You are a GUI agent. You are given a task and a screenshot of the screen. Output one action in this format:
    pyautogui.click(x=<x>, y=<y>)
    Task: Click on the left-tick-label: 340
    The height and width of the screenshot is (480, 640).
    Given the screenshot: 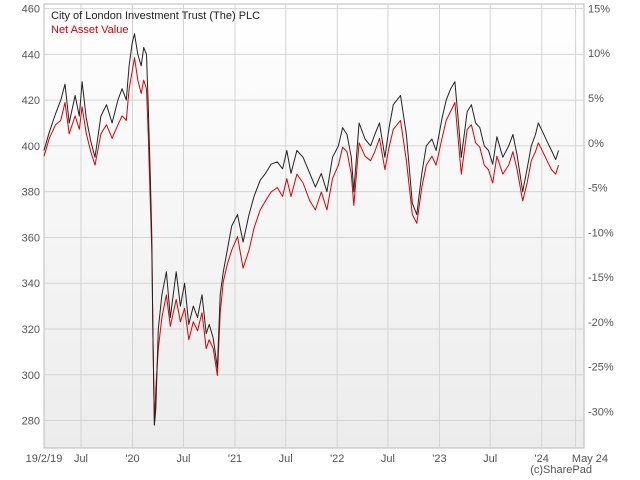 What is the action you would take?
    pyautogui.click(x=31, y=284)
    